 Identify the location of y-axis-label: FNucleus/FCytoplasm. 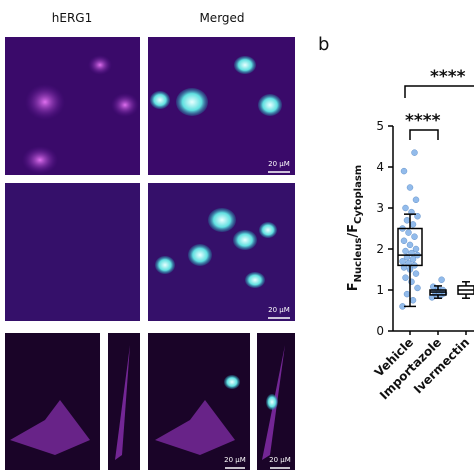
(355, 228).